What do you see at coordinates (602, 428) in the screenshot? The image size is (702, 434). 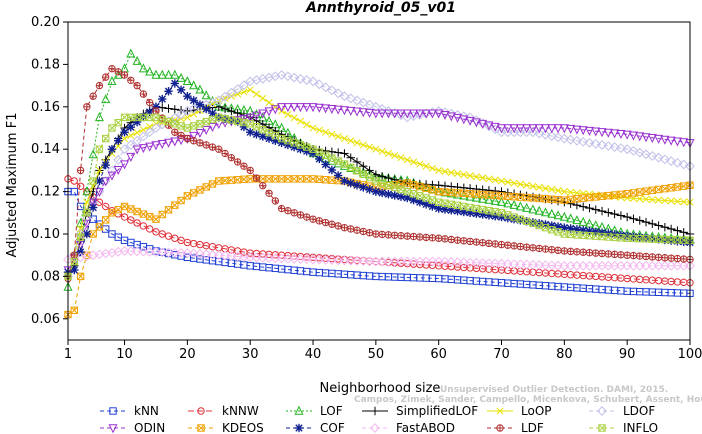 I see `legend-marker-inflo` at bounding box center [602, 428].